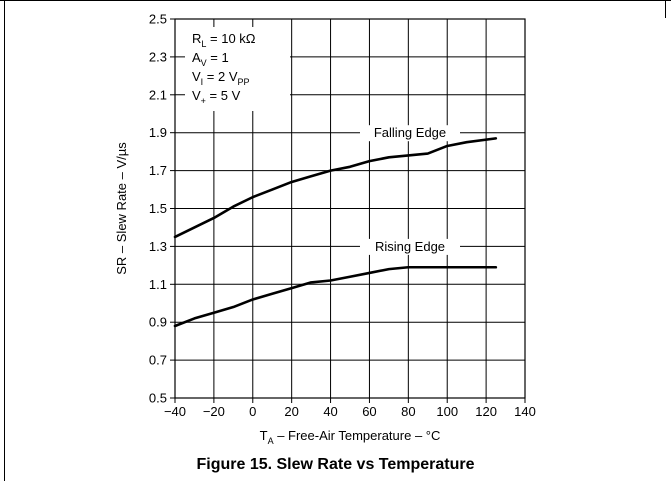 The height and width of the screenshot is (481, 671). I want to click on x-axis-label: TA – Free-Air Temperature – °C, so click(350, 437).